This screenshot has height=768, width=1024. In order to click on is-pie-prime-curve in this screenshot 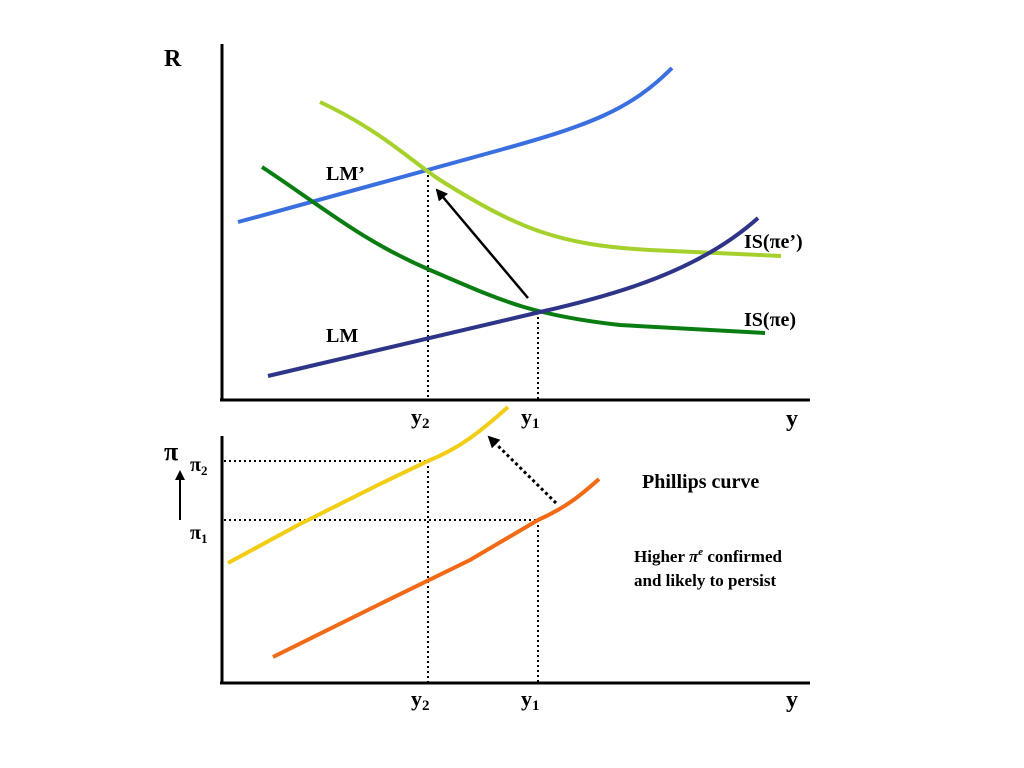, I will do `click(550, 179)`.